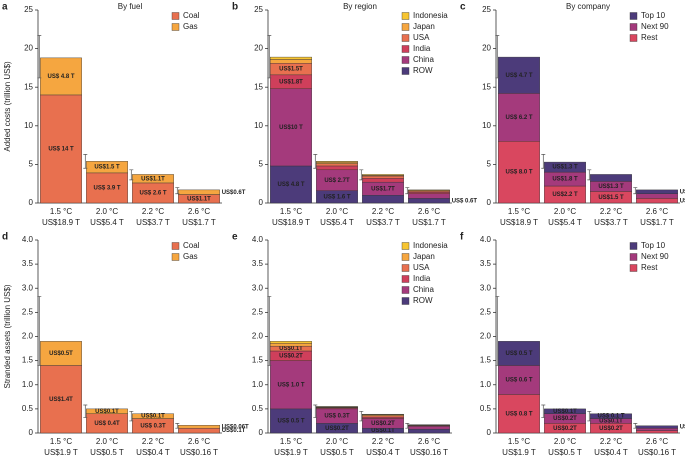 The image size is (685, 459). I want to click on legend-label: India, so click(422, 48).